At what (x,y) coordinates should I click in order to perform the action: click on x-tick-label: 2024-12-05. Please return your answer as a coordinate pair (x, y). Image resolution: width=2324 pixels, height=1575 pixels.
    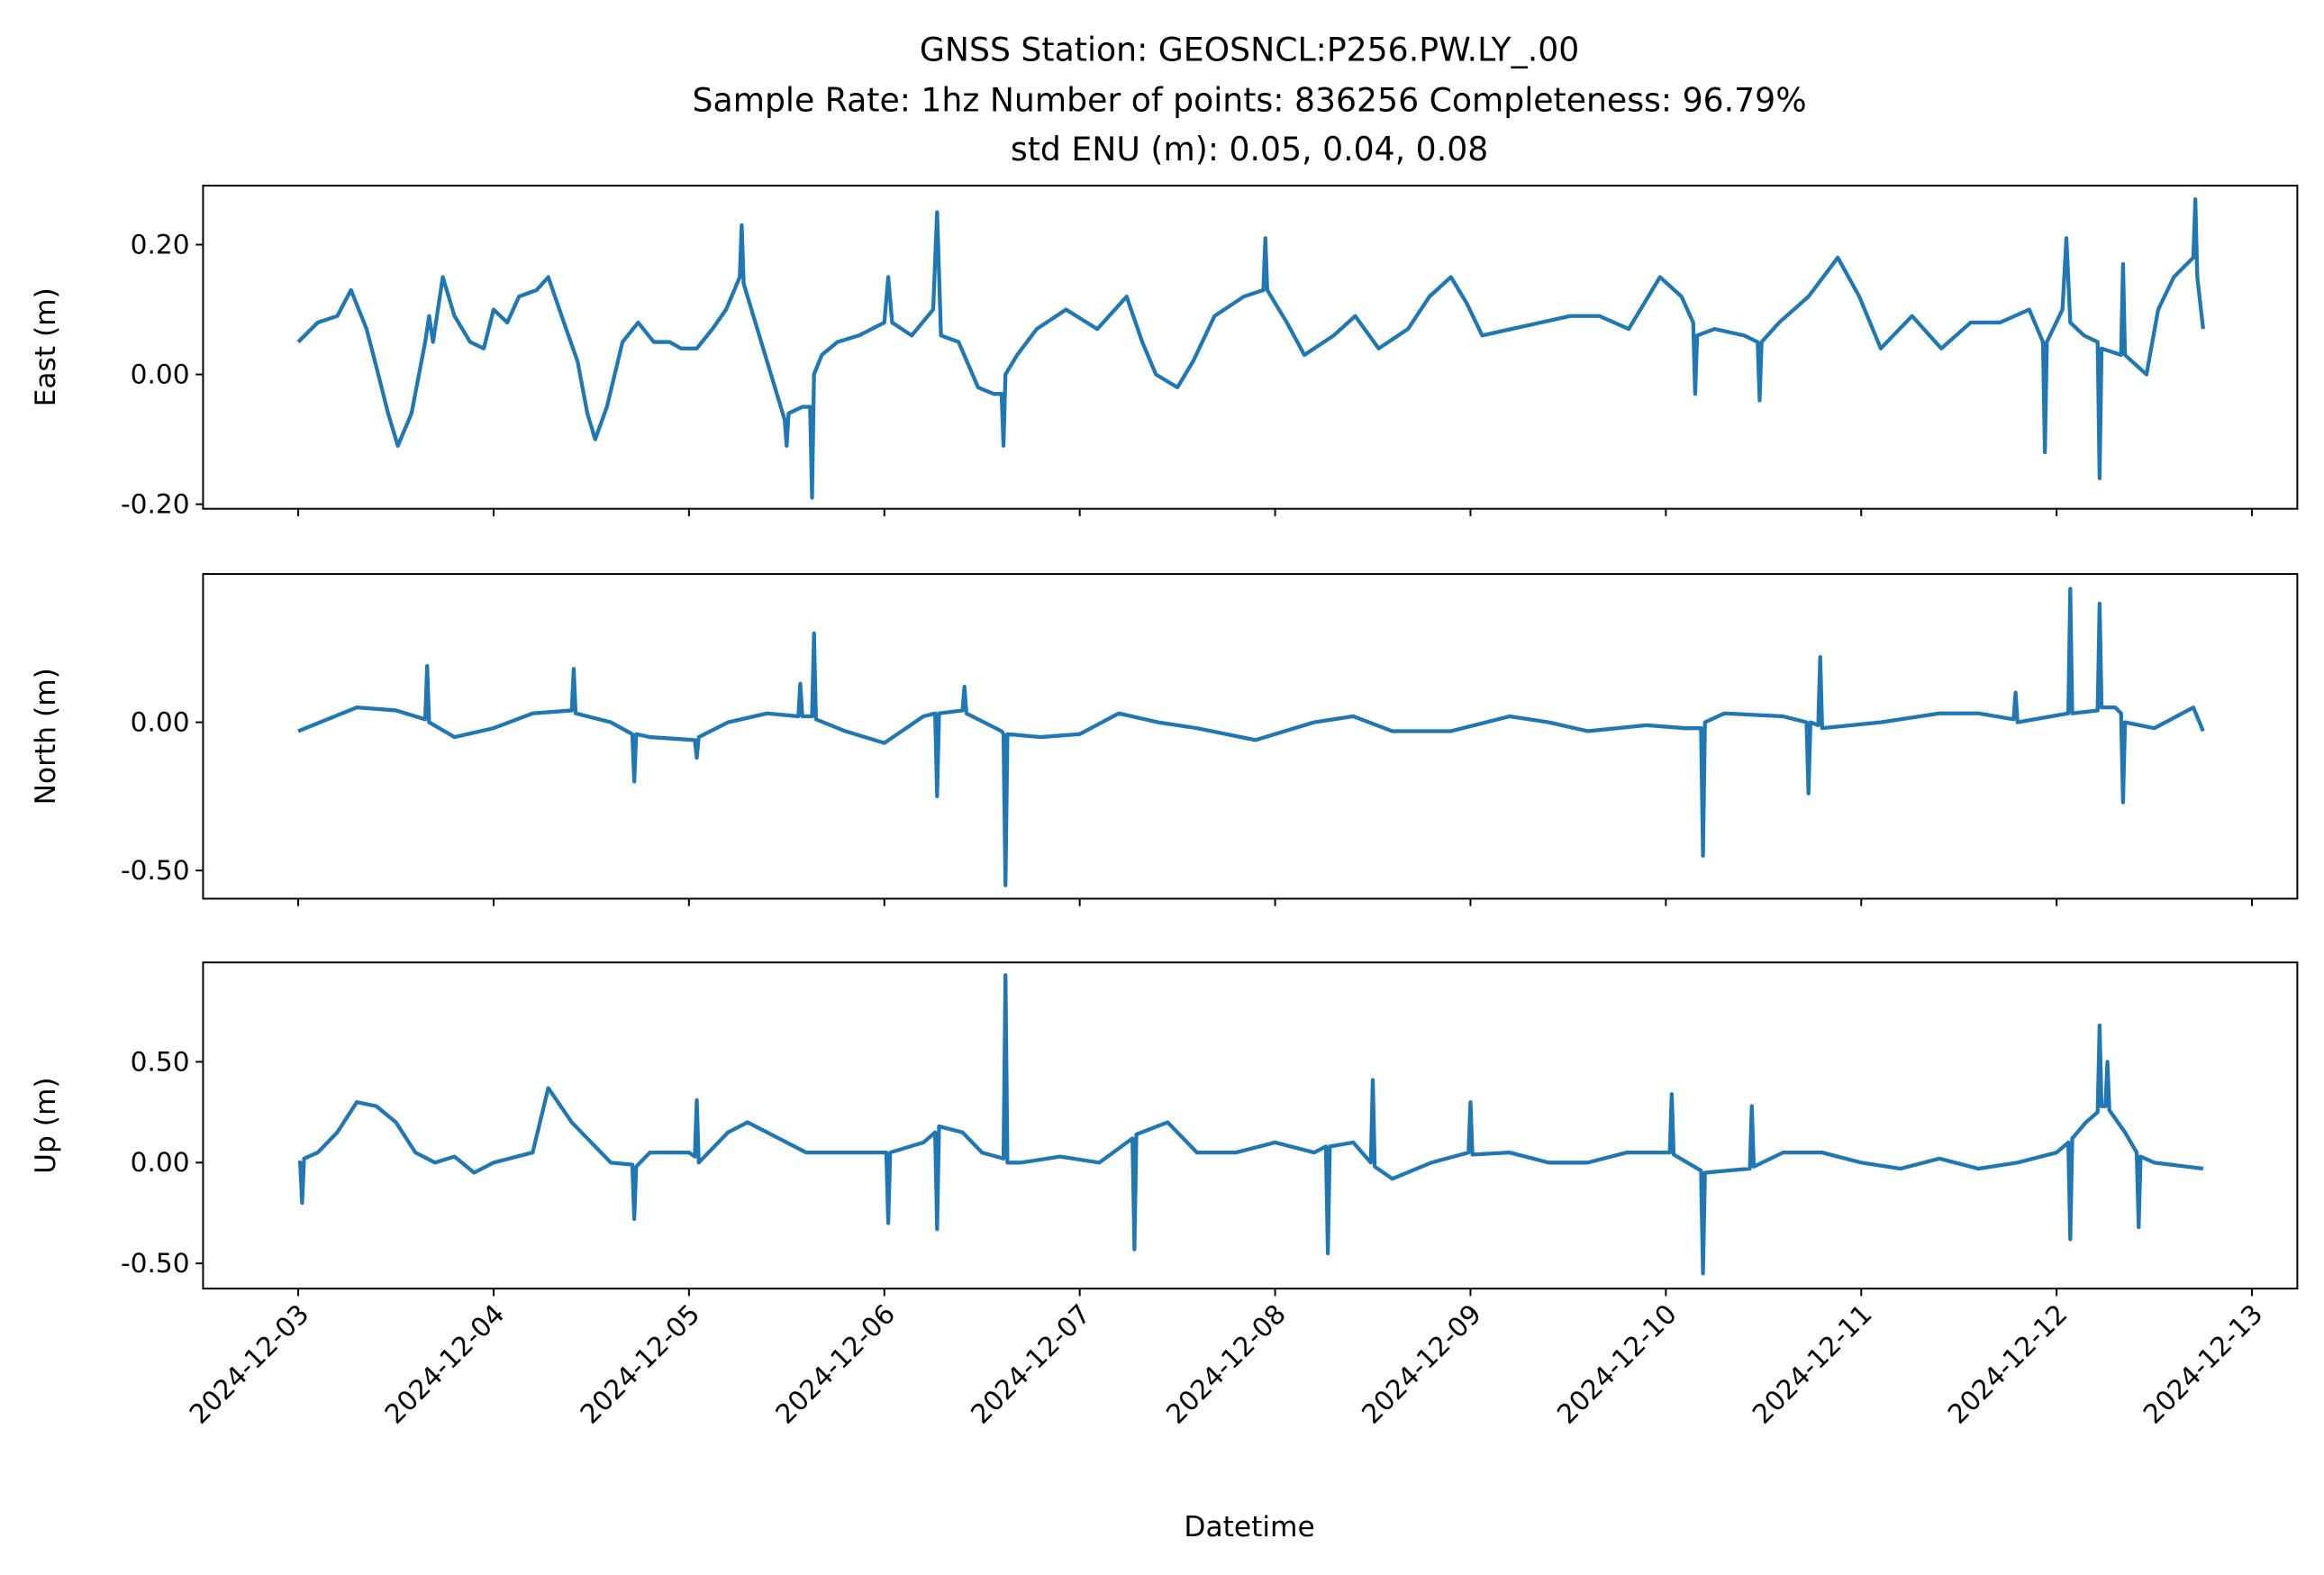
    Looking at the image, I should click on (640, 1364).